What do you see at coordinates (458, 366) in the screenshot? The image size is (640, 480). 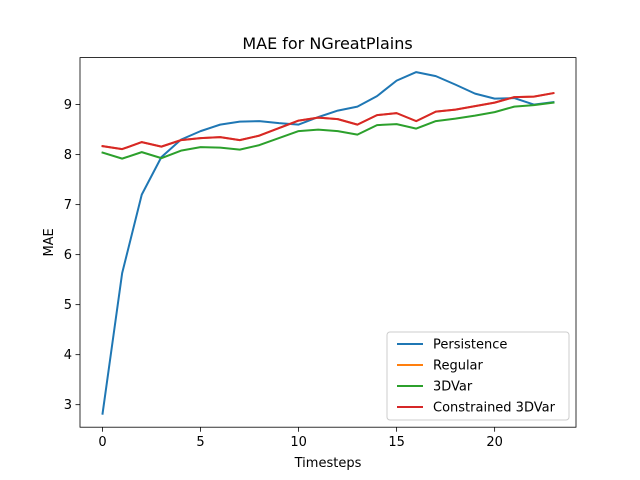 I see `legend-label: Regular` at bounding box center [458, 366].